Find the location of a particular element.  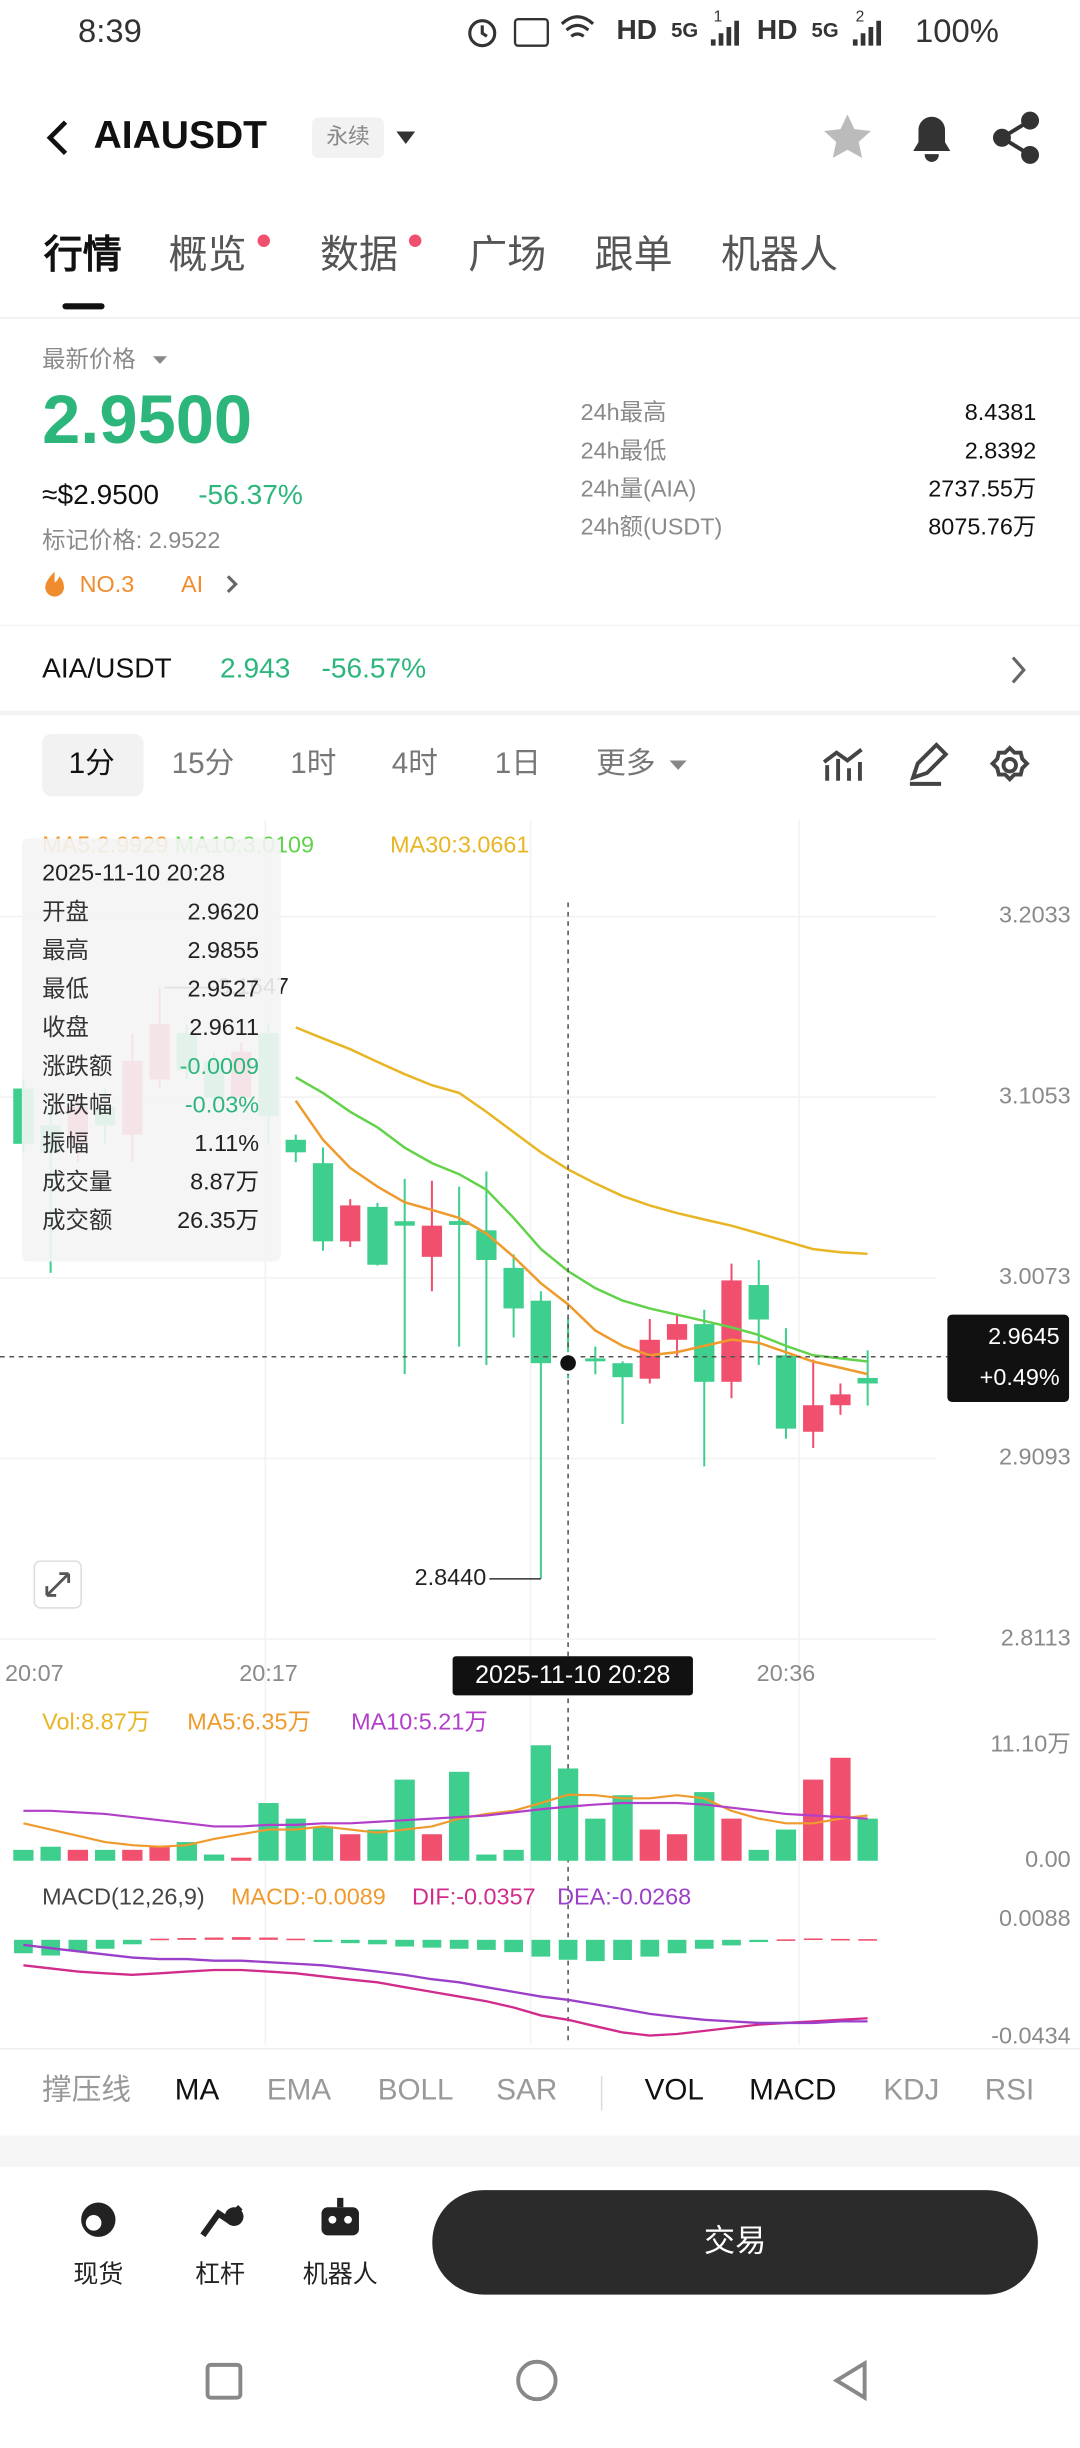

volume-legend: Vol:8.87万 is located at coordinates (96, 1722).